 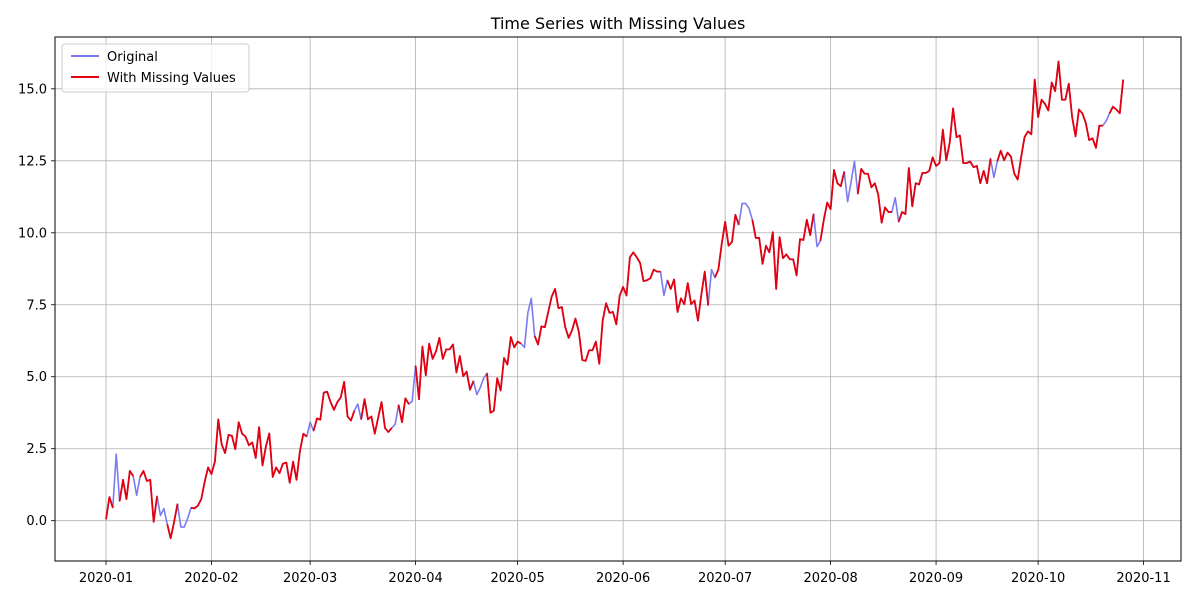 I want to click on x-tick-label: 2020-04, so click(x=415, y=578).